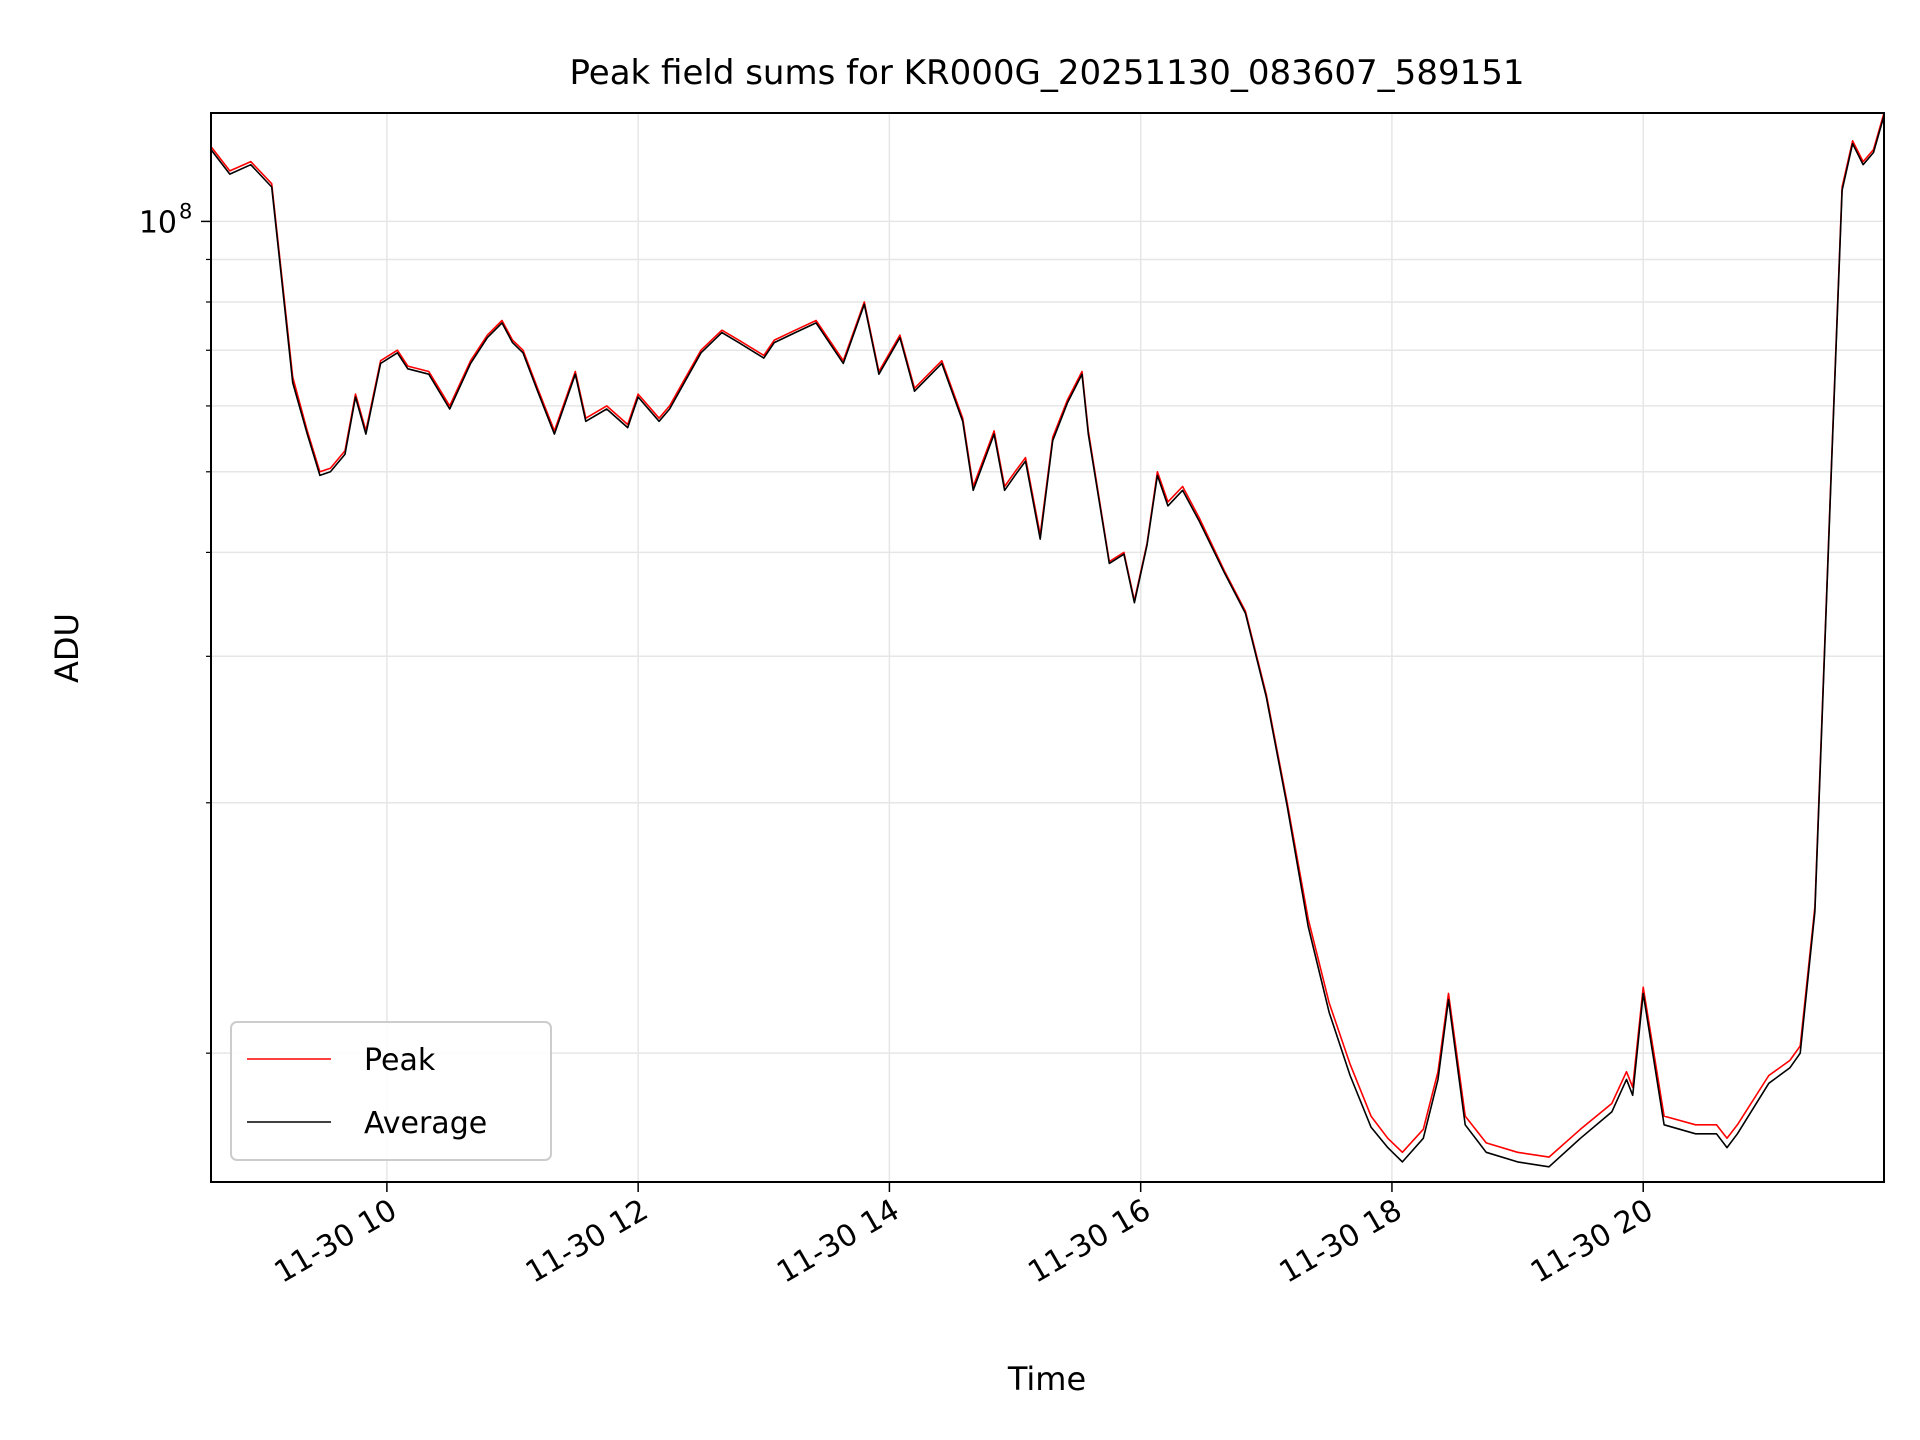 The width and height of the screenshot is (1920, 1440). I want to click on y-tick-label-exponent: 8, so click(185, 211).